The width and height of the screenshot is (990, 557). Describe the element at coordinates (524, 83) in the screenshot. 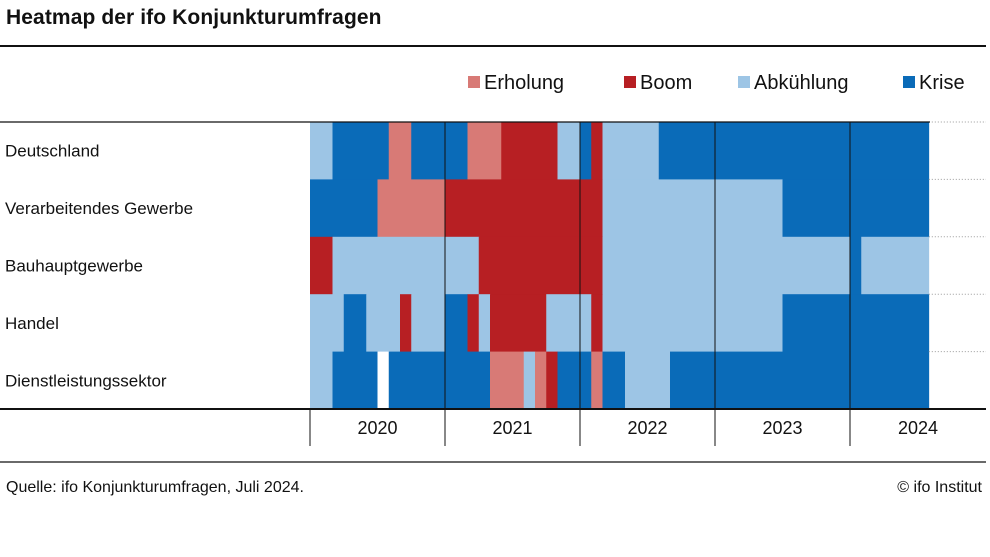

I see `legend-label-0: Erholung` at that location.